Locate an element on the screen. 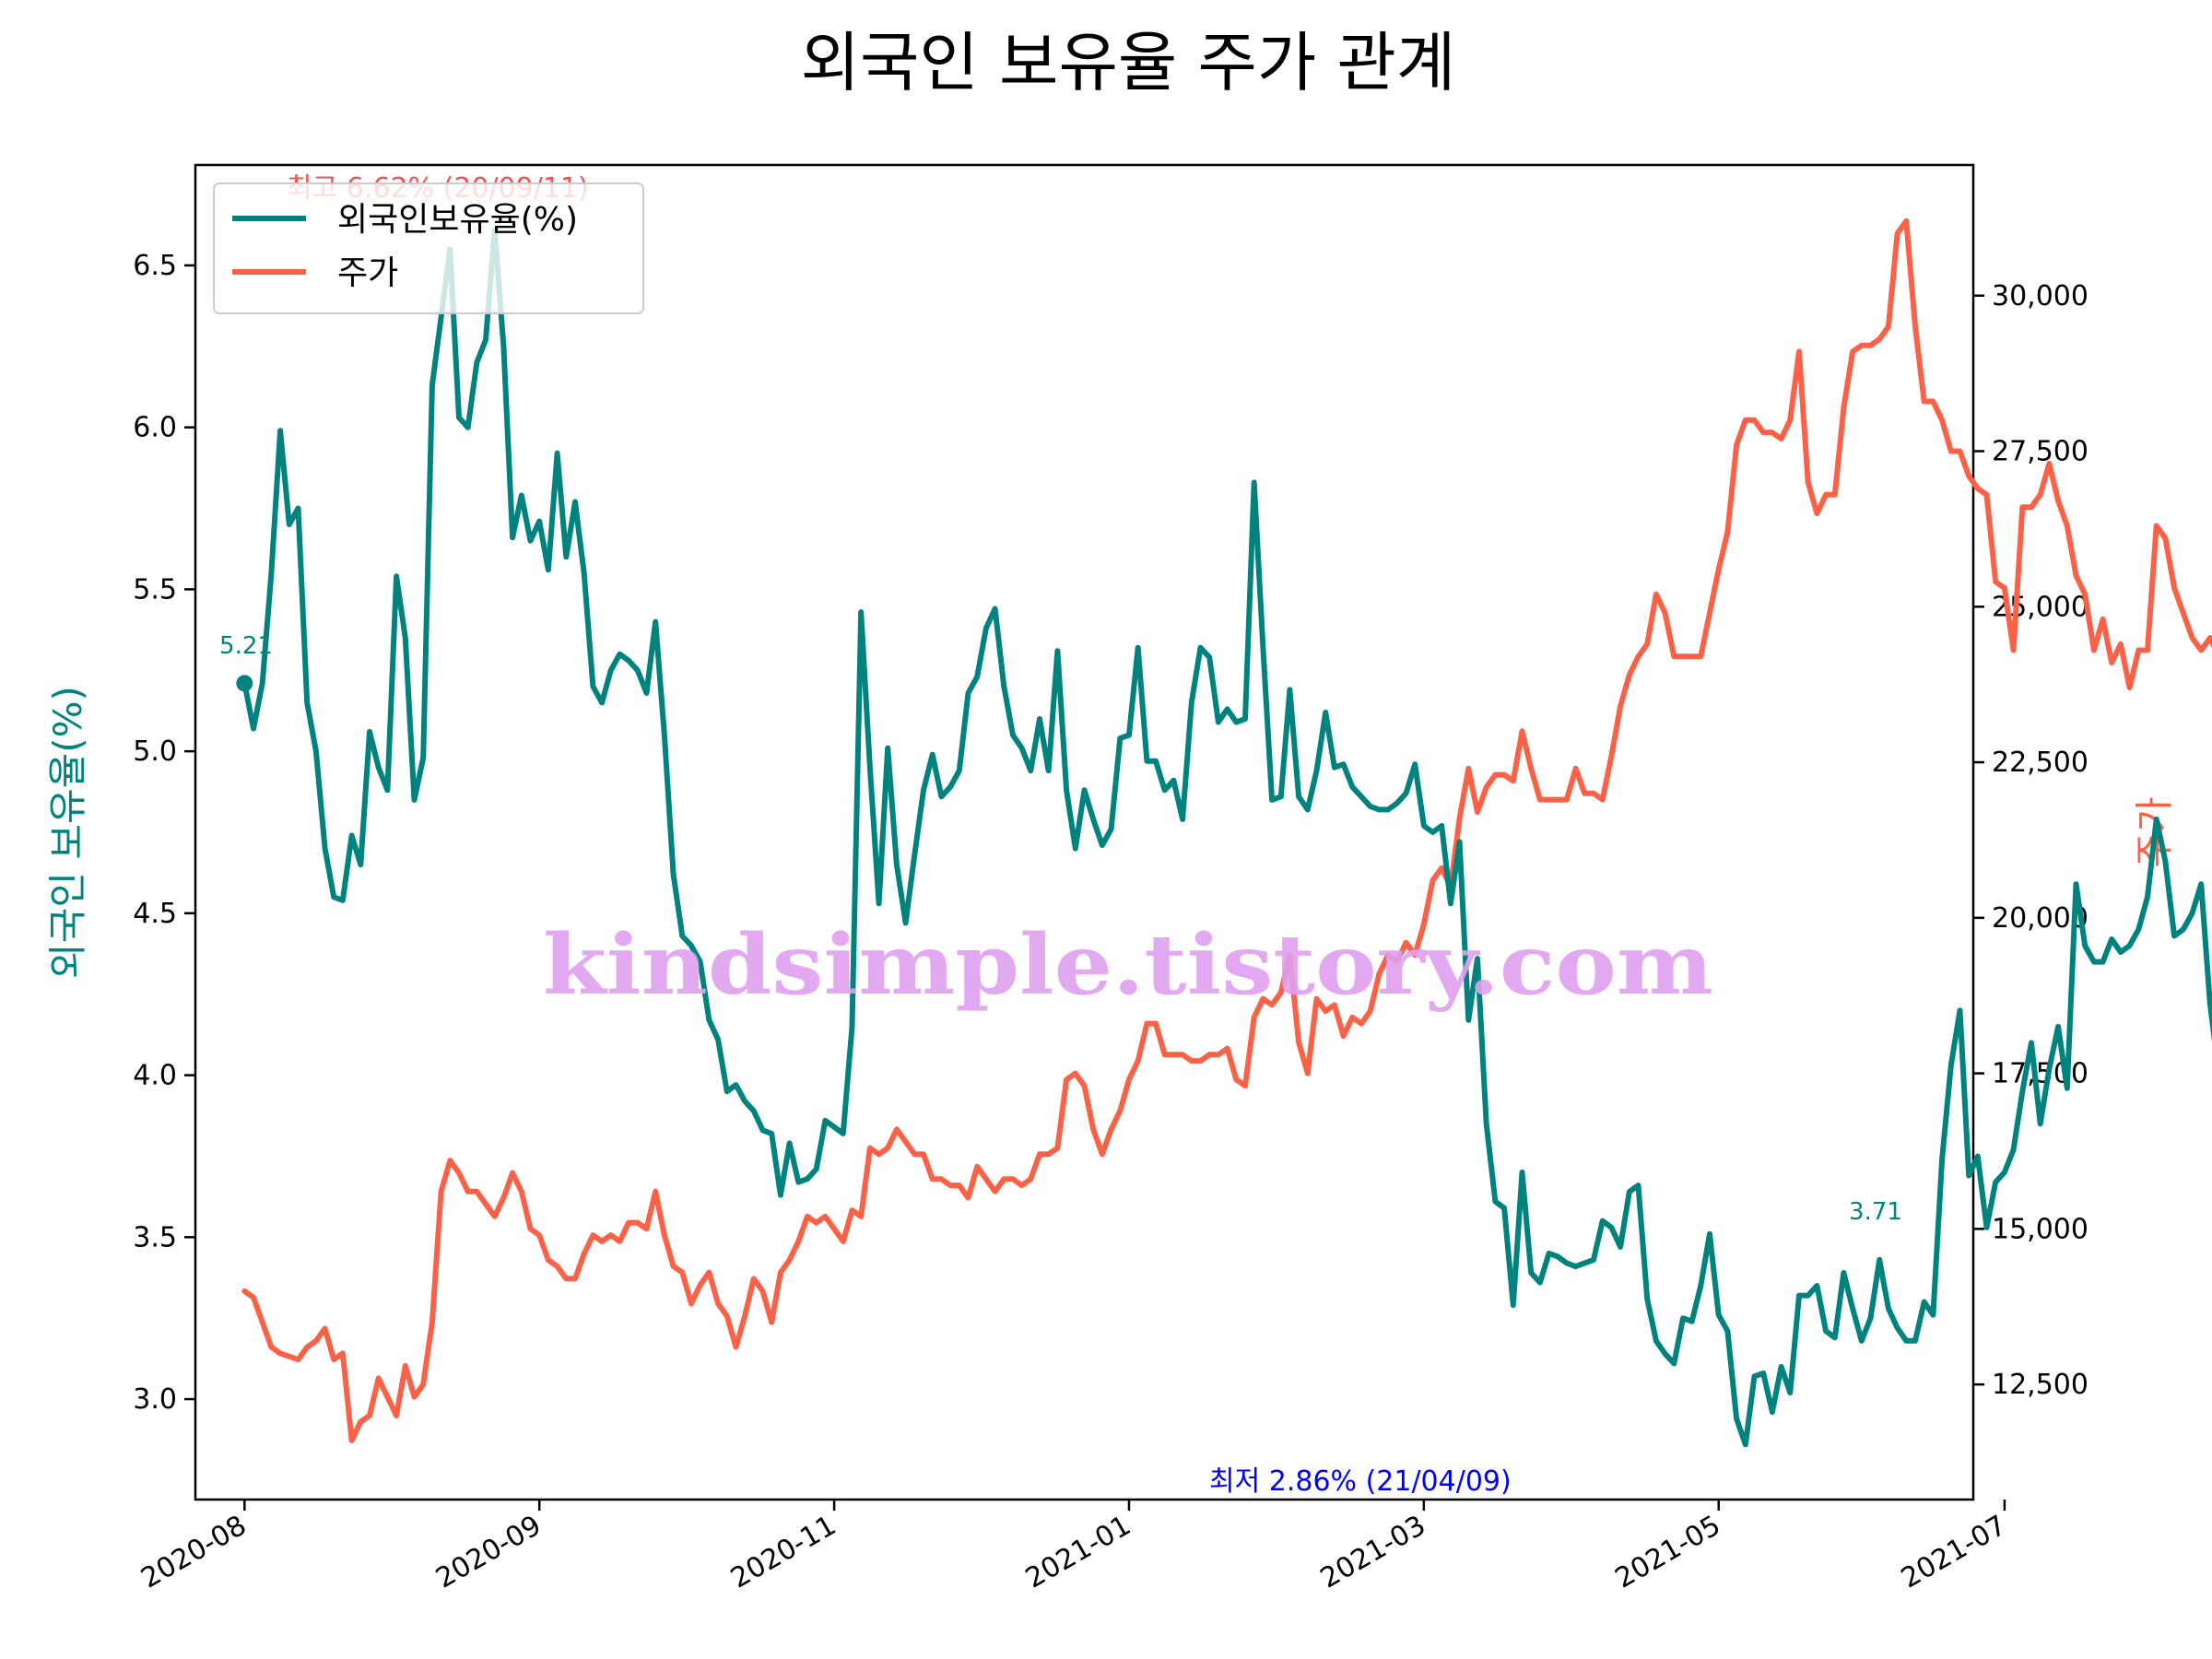  legend-label-foreign: 외국인보유율(%) is located at coordinates (457, 220).